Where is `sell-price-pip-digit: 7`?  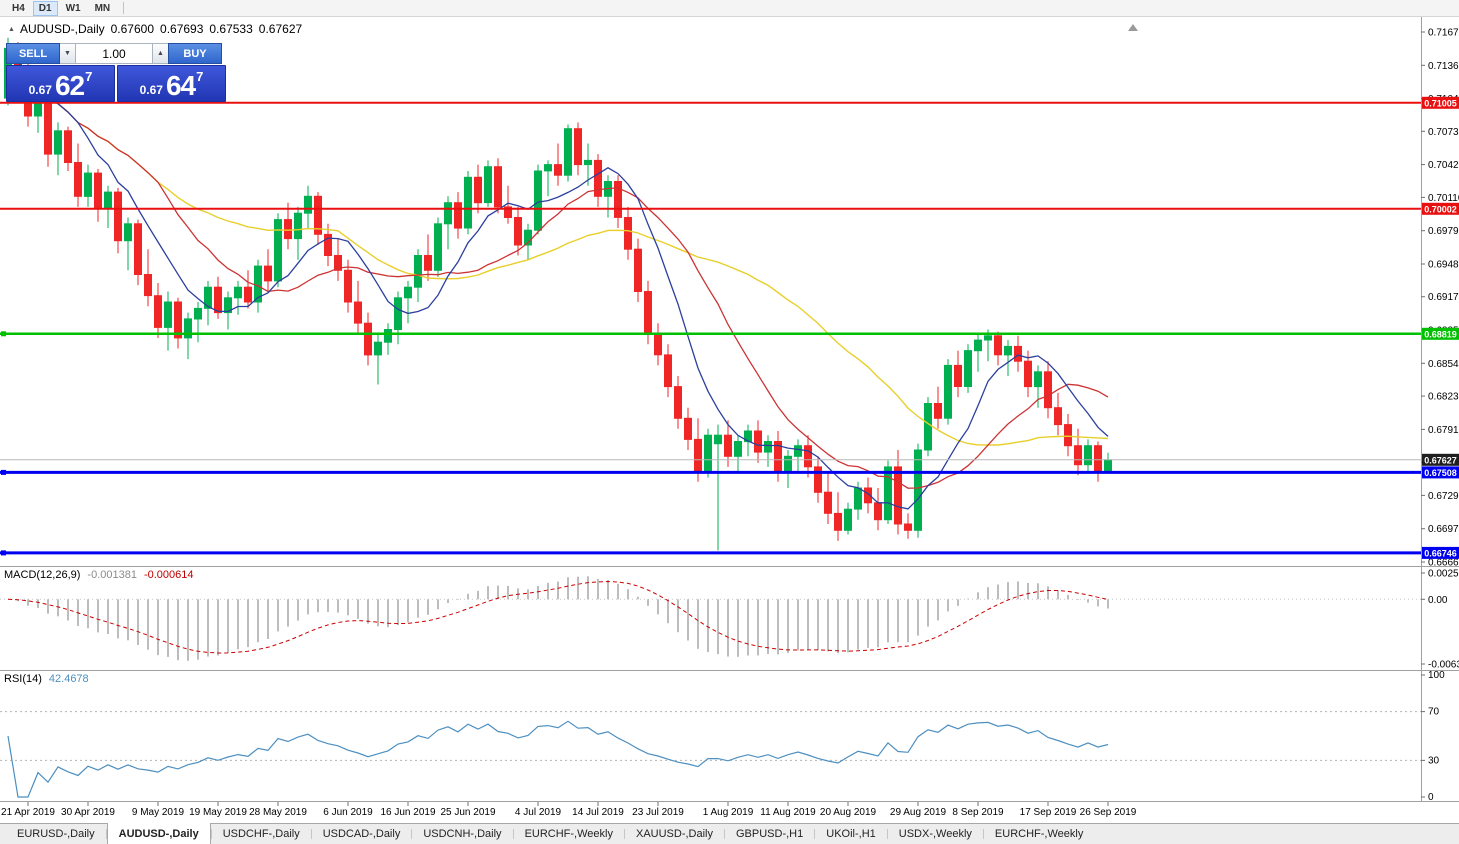 sell-price-pip-digit: 7 is located at coordinates (89, 76).